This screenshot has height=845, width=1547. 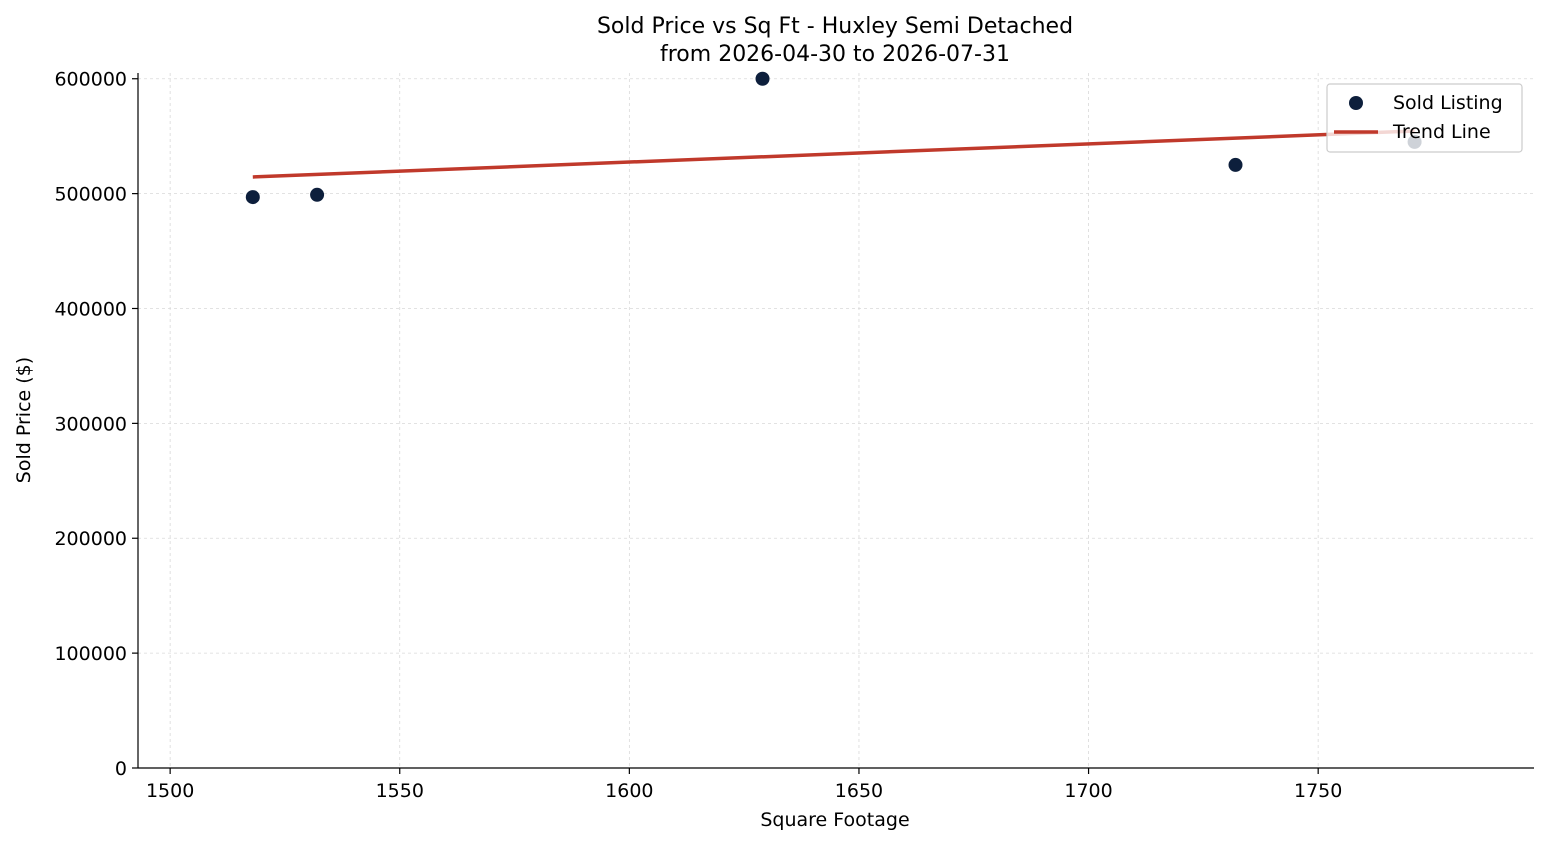 I want to click on legend-box, so click(x=1424, y=118).